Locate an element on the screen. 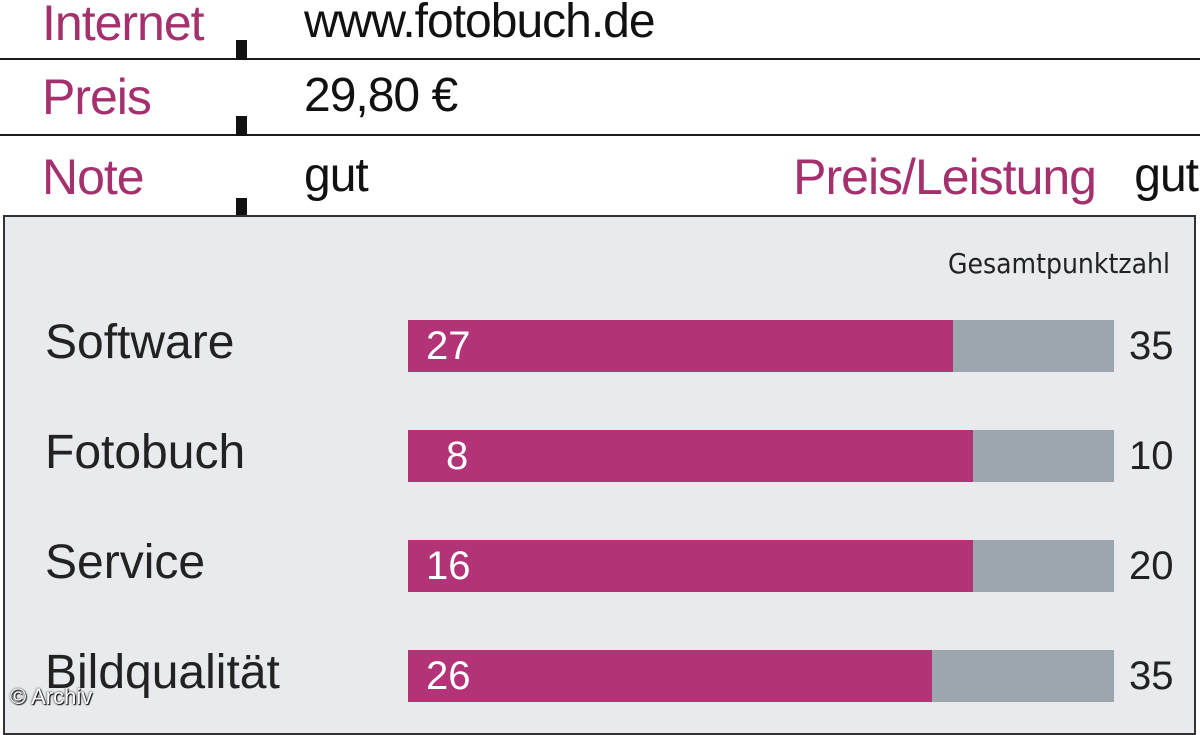 This screenshot has width=1200, height=735. bar-value-label: 16 is located at coordinates (448, 566).